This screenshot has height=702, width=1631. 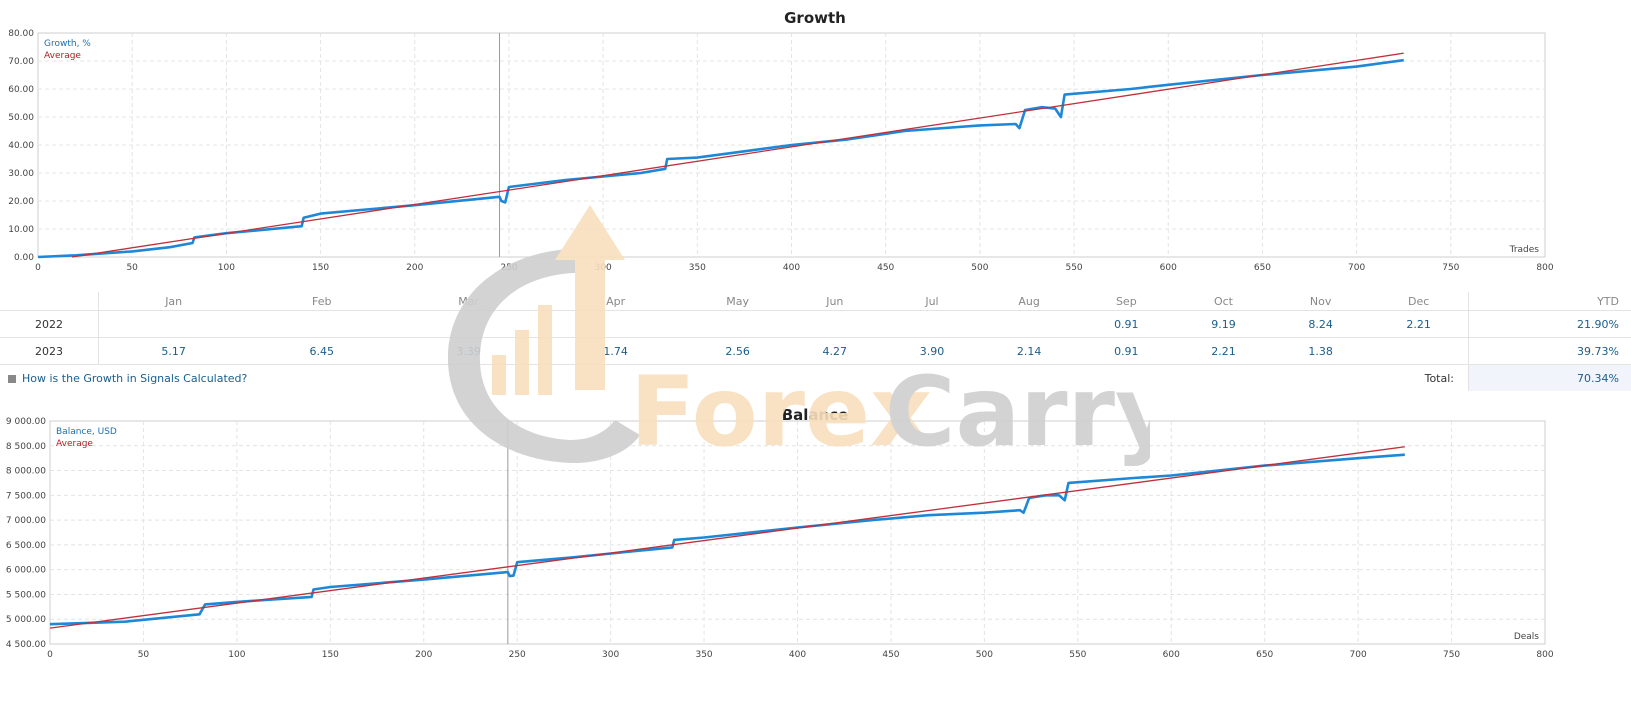 I want to click on cell-value: 2.56, so click(x=738, y=351).